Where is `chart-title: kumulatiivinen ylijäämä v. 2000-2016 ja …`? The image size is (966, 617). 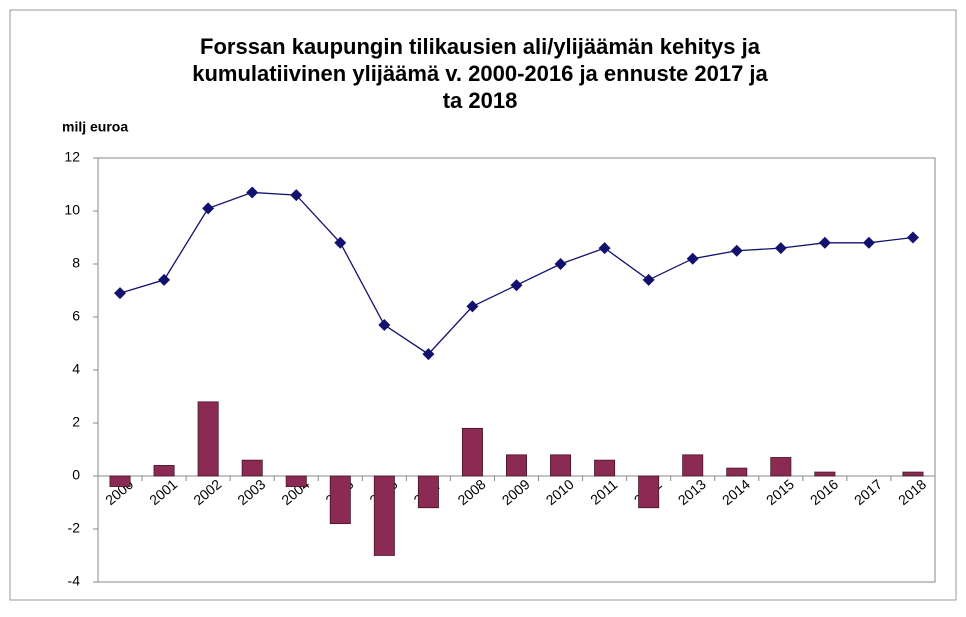 chart-title: kumulatiivinen ylijäämä v. 2000-2016 ja … is located at coordinates (480, 73).